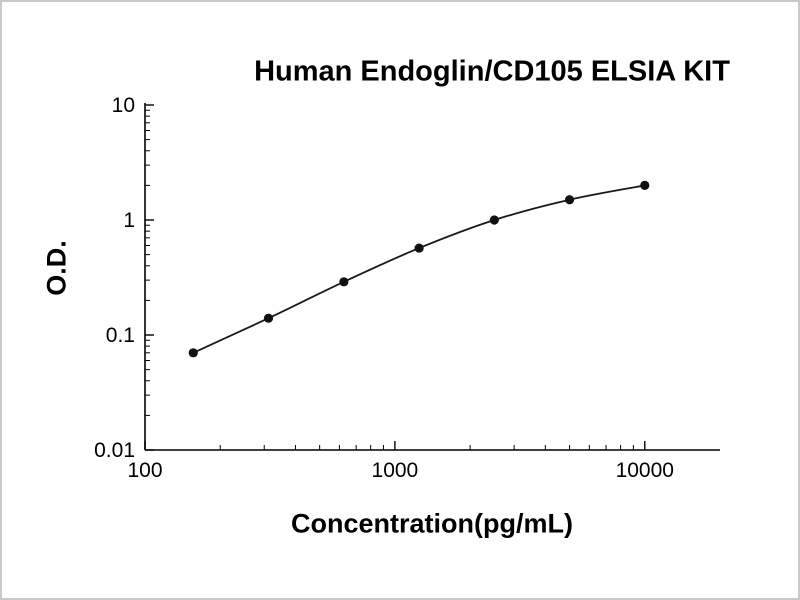 The width and height of the screenshot is (800, 600). I want to click on y-tick-label: 0.01, so click(114, 450).